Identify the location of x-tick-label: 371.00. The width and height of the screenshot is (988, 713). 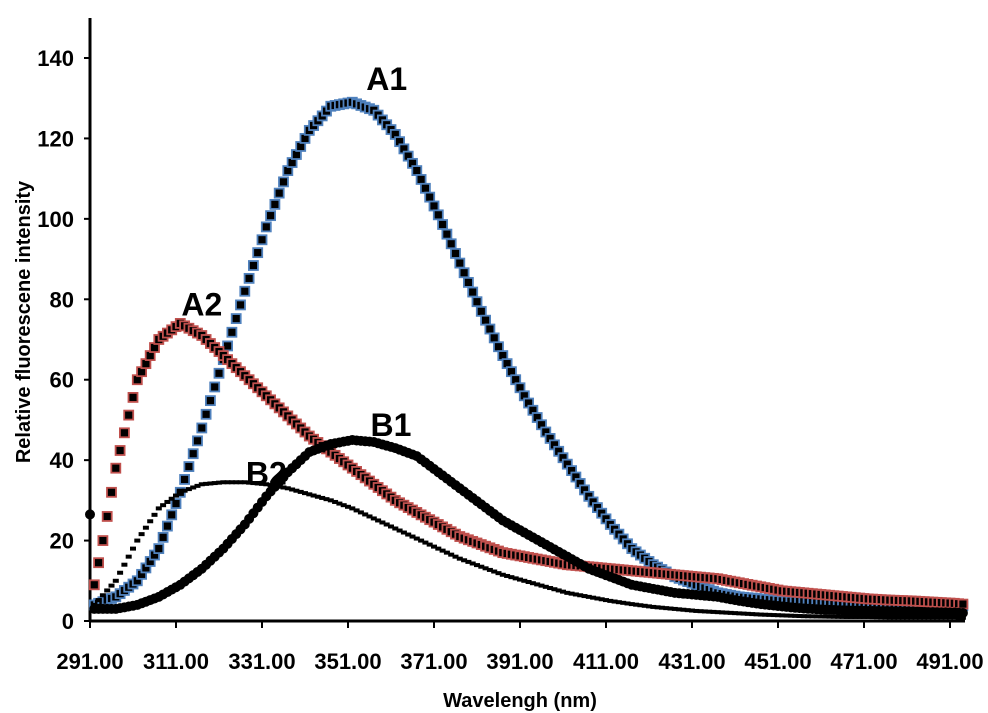
(433, 661).